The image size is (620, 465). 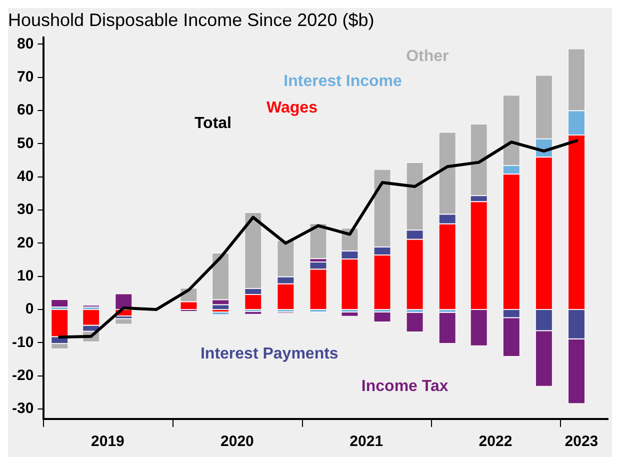 I want to click on y-tick-label: 80, so click(x=25, y=43).